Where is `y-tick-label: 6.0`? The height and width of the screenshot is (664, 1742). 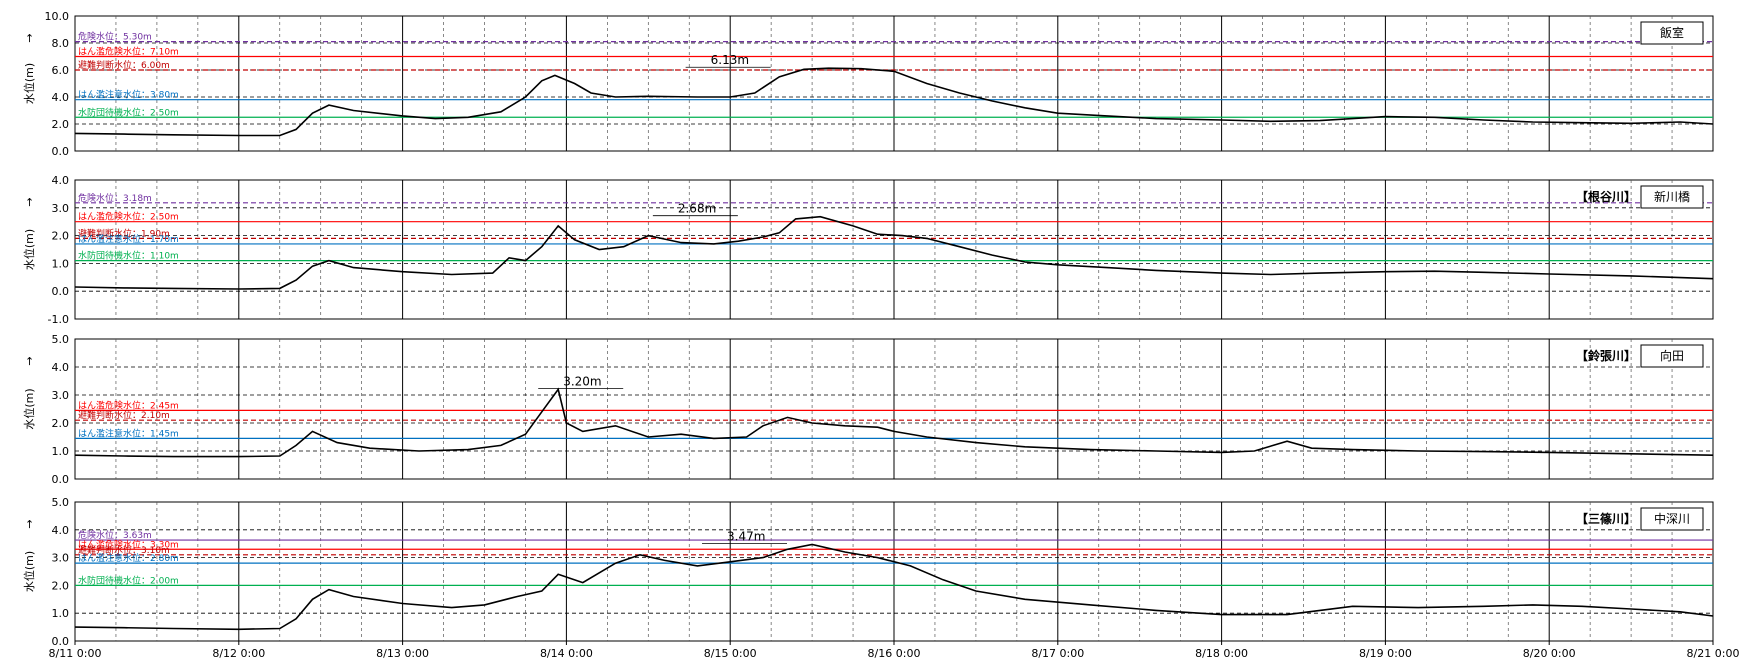
y-tick-label: 6.0 is located at coordinates (61, 70).